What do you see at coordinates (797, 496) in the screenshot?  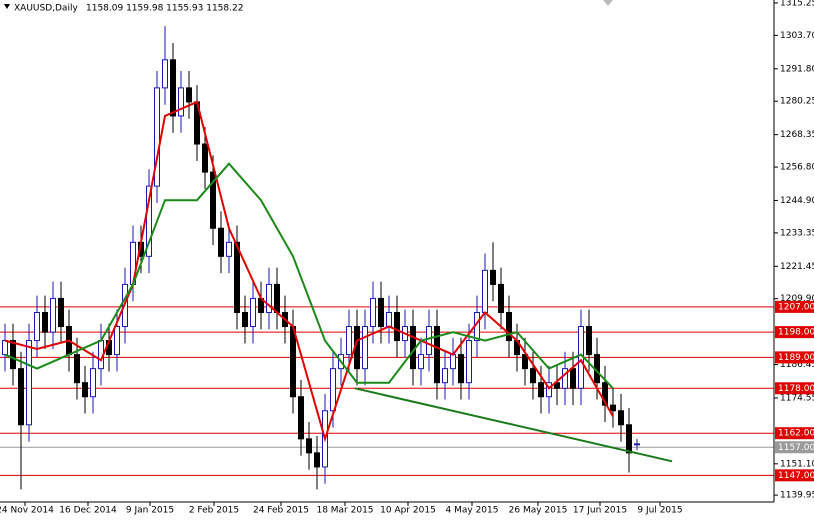 I see `y-tick-label: 1139.95` at bounding box center [797, 496].